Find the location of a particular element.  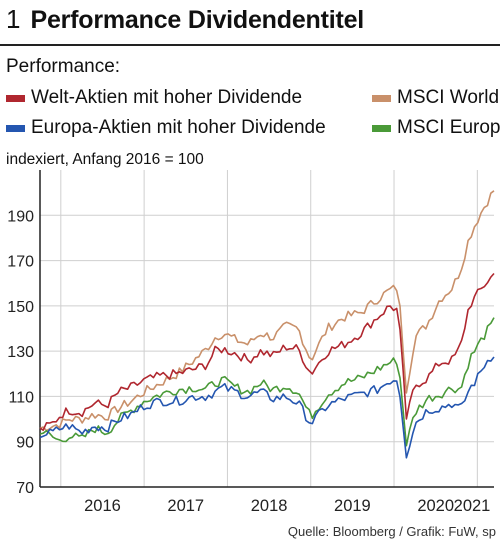

x-tick-label: 2019 is located at coordinates (352, 506).